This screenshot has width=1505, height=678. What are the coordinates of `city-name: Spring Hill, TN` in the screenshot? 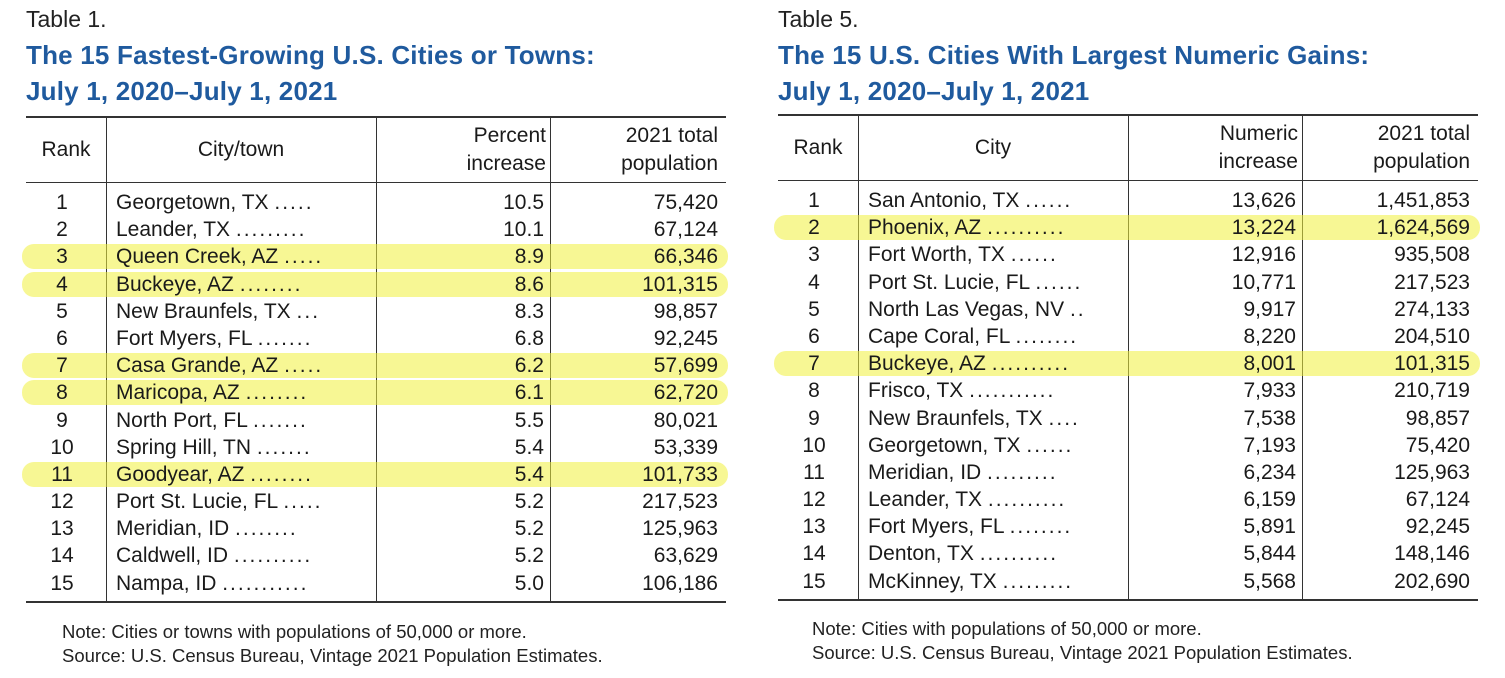 It's located at (183, 447).